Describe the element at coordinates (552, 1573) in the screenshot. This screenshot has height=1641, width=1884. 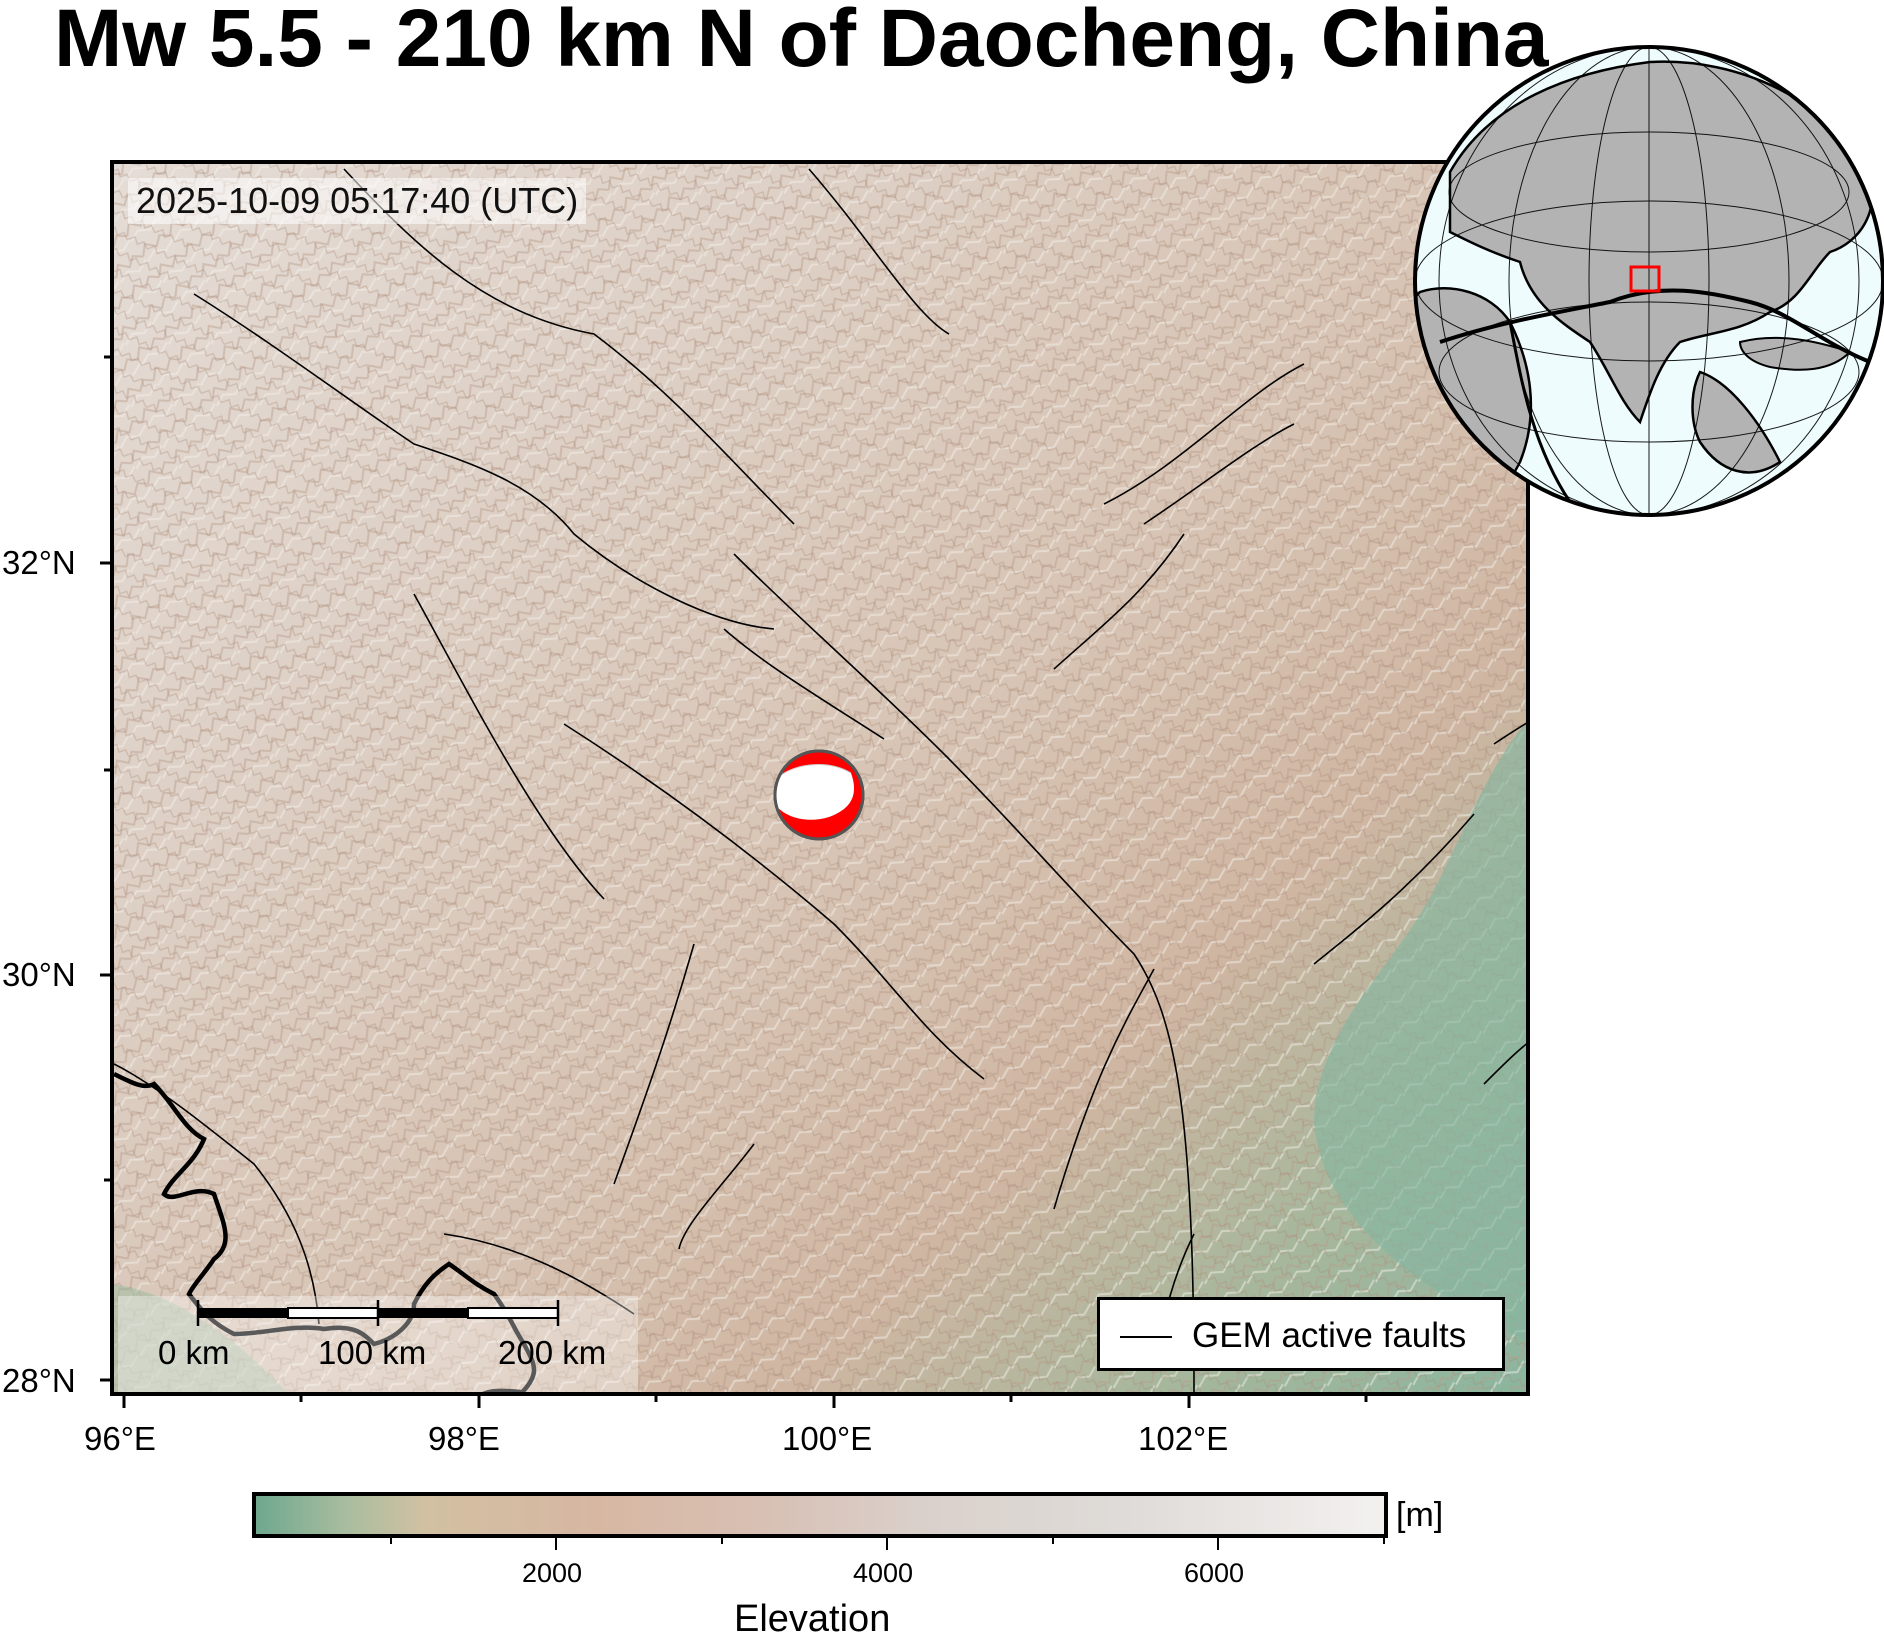
I see `colorbar-tick-label: 2000` at that location.